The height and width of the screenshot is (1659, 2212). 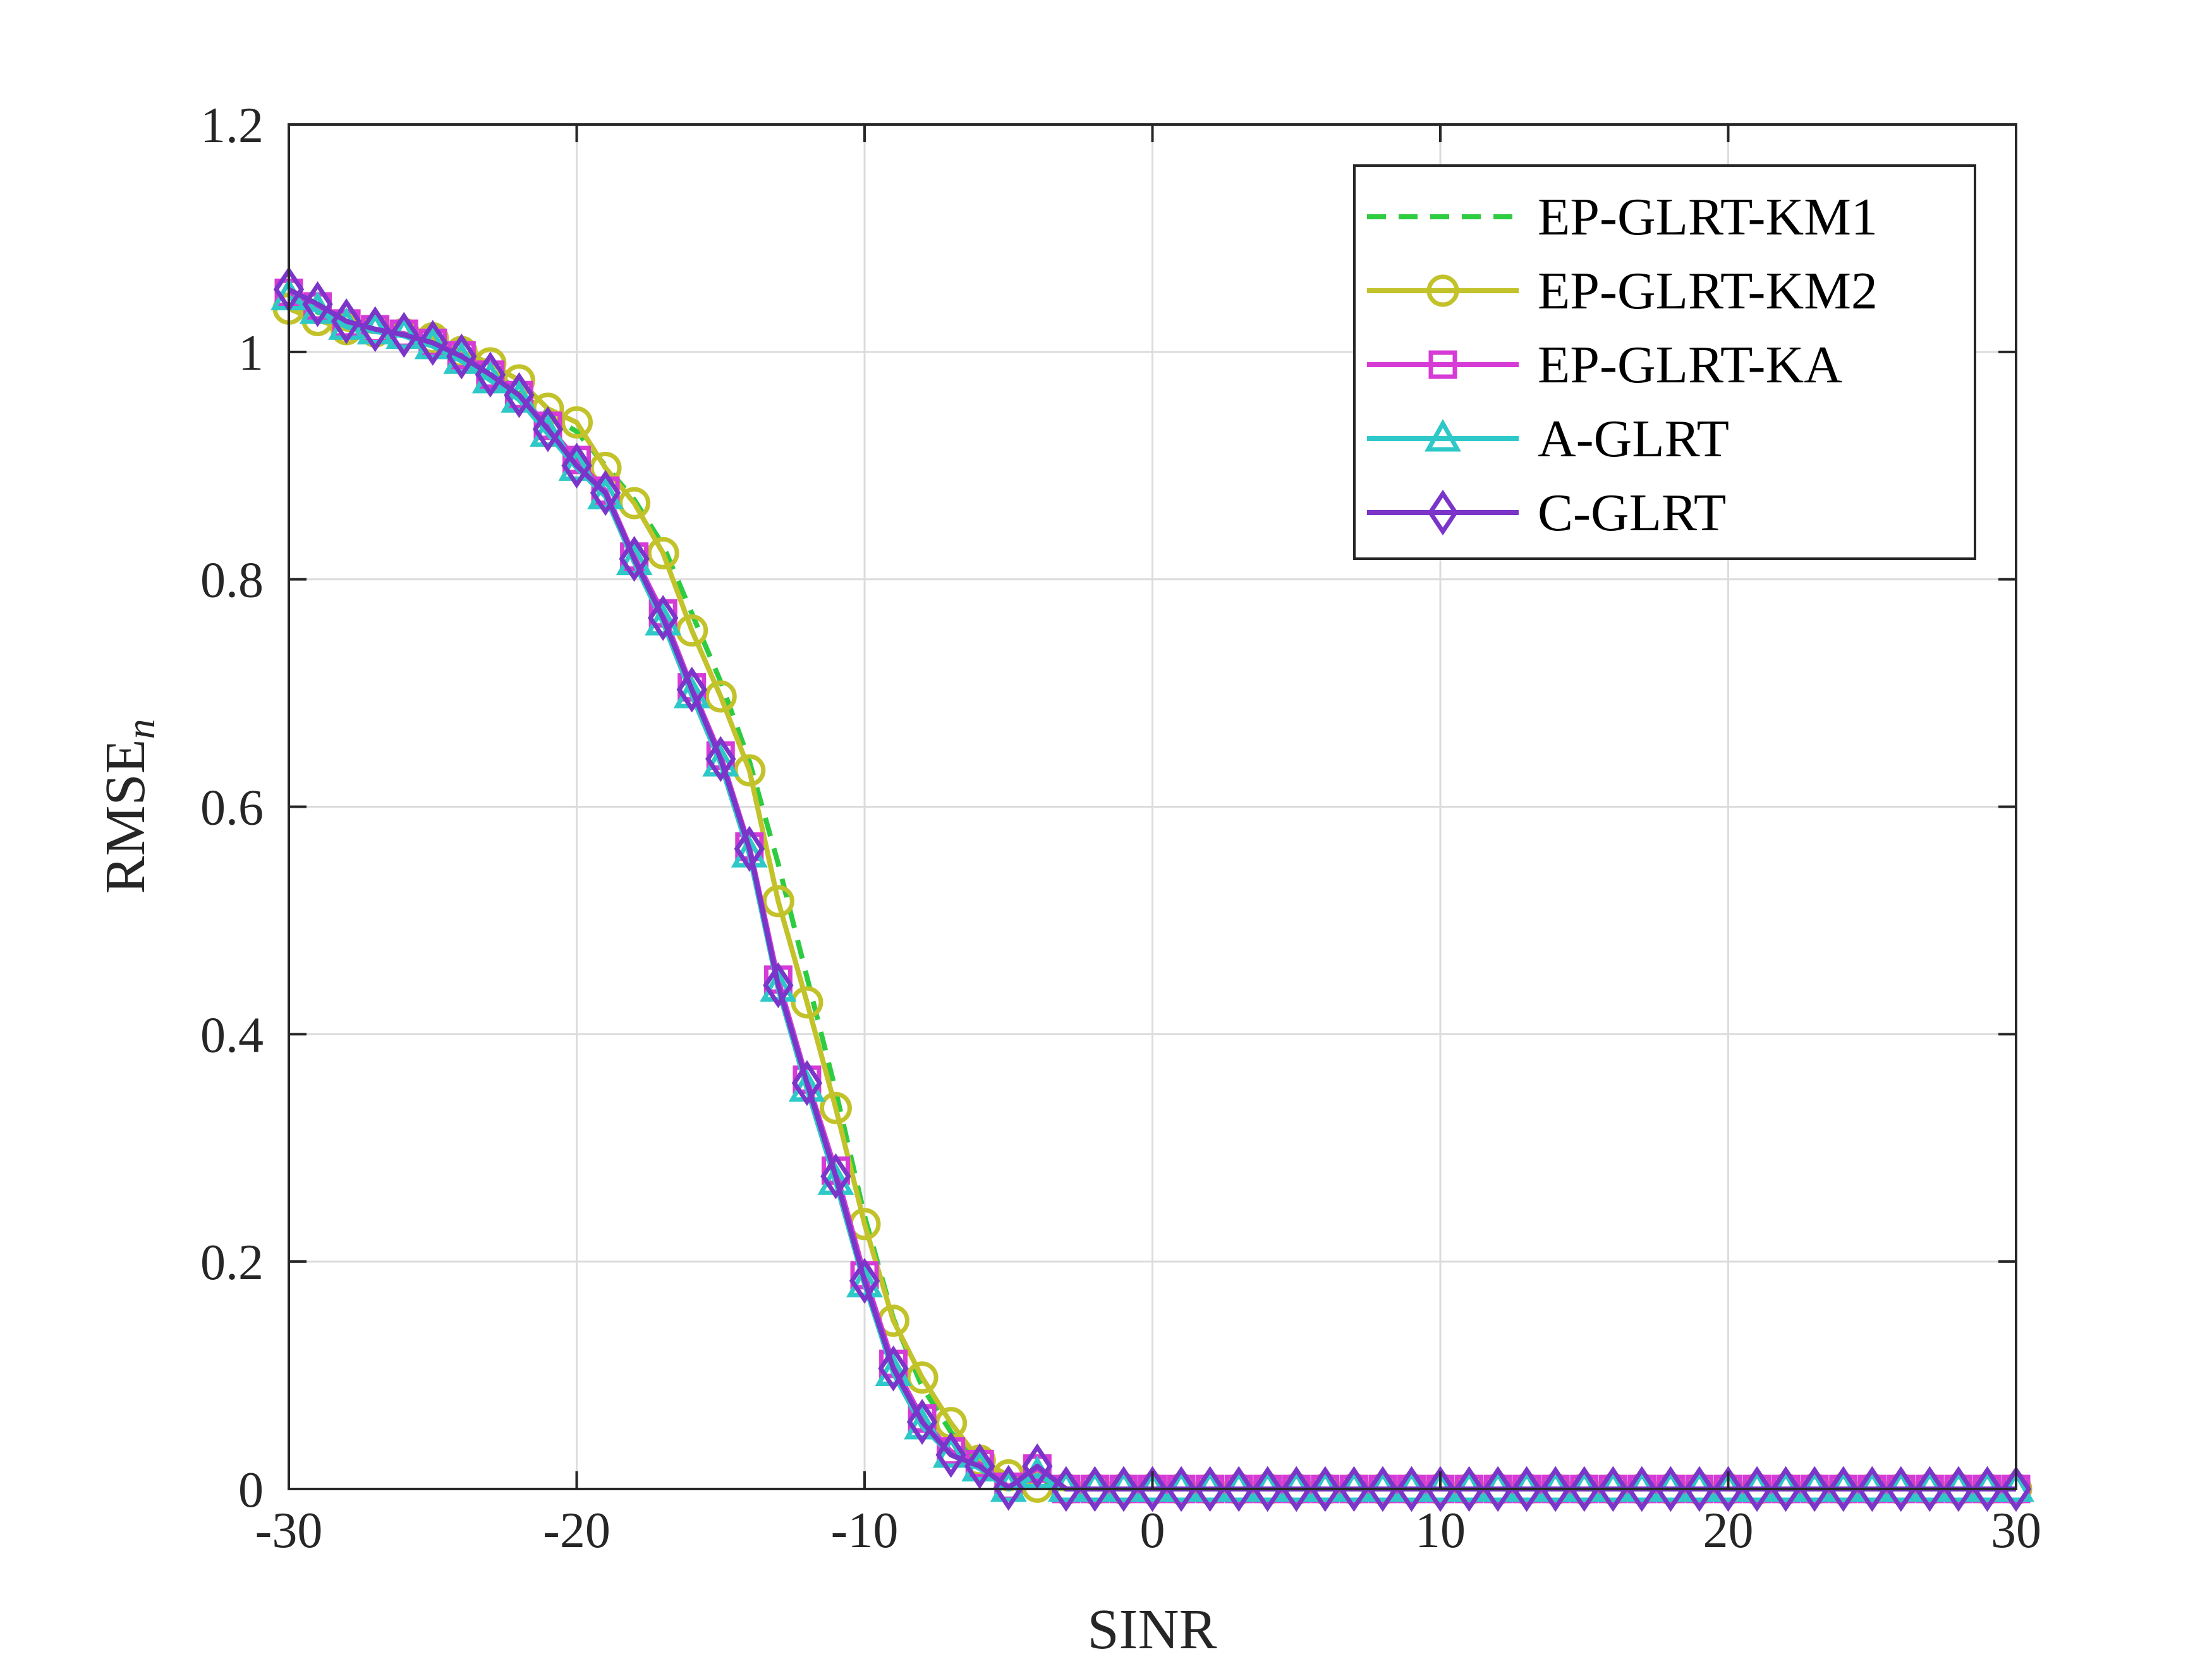 What do you see at coordinates (1443, 435) in the screenshot?
I see `legend-marker-a-glrt` at bounding box center [1443, 435].